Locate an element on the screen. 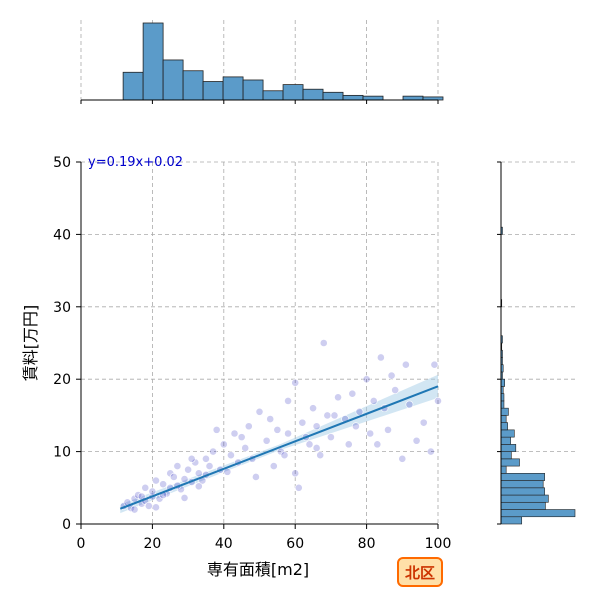  regression-line is located at coordinates (279, 447).